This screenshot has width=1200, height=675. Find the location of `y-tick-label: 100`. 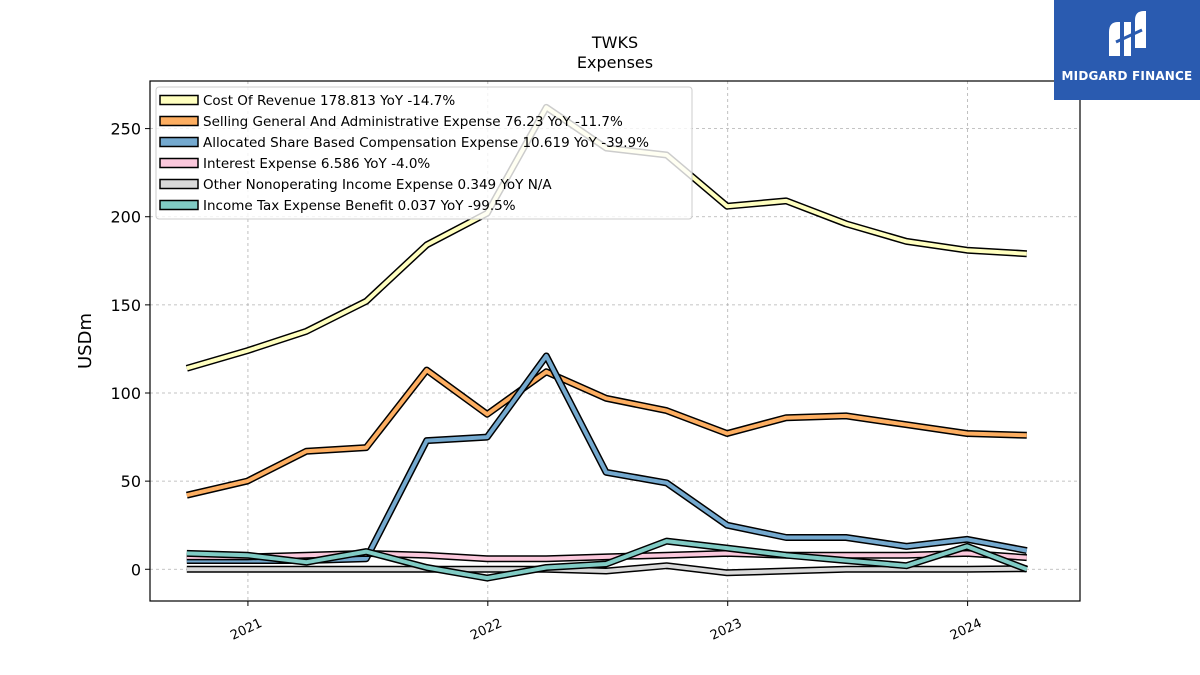

y-tick-label: 100 is located at coordinates (125, 393).